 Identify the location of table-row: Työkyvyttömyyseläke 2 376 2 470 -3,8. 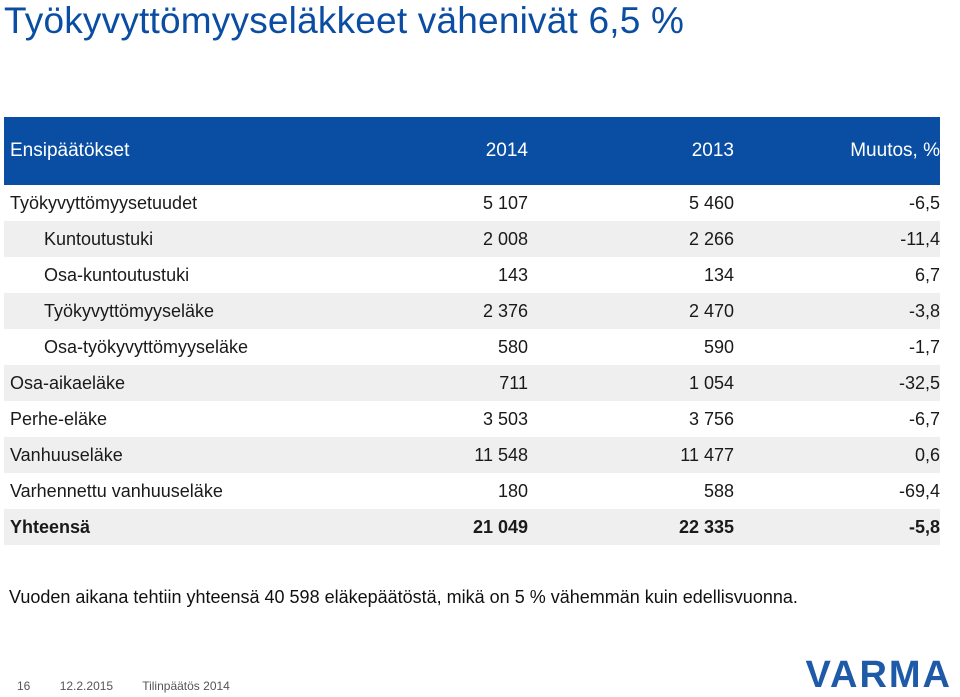
(472, 311).